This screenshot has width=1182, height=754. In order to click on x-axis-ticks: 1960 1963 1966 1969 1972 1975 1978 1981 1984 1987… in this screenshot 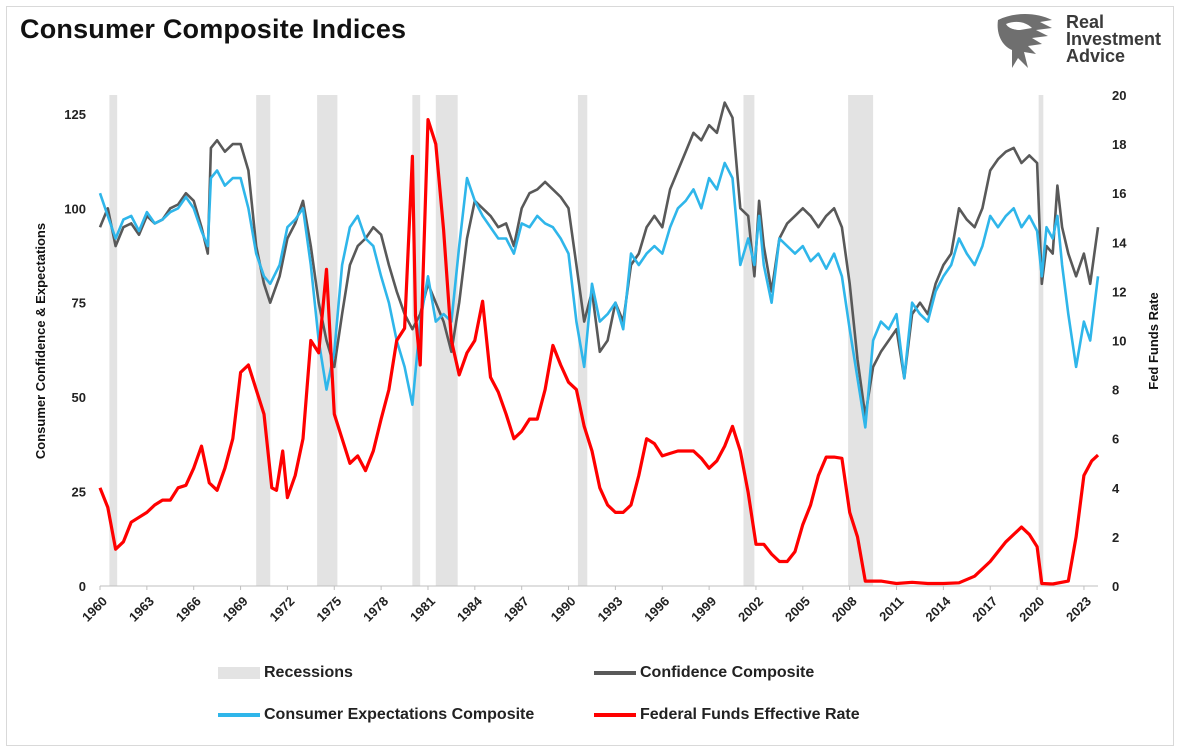, I will do `click(586, 605)`.